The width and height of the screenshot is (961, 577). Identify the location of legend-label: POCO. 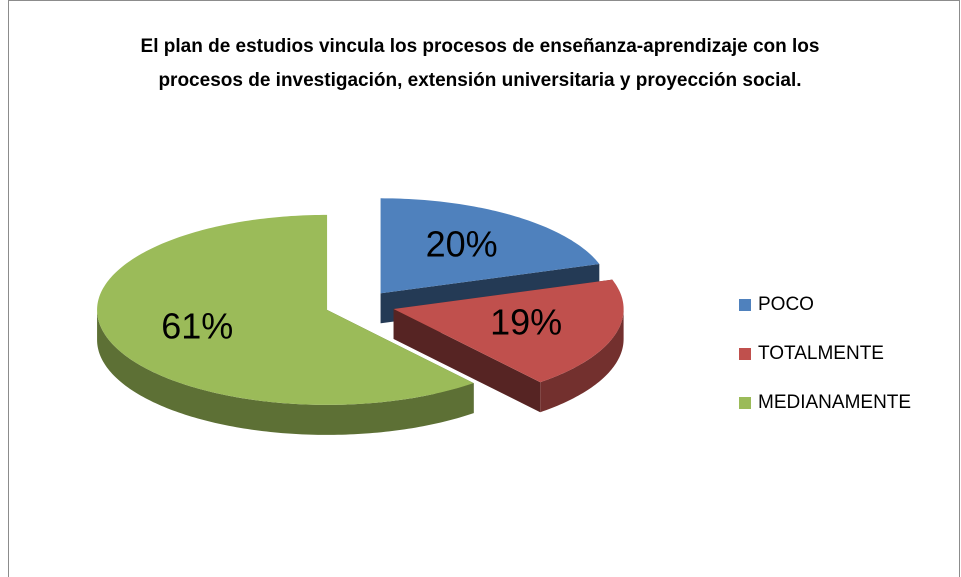
(786, 304).